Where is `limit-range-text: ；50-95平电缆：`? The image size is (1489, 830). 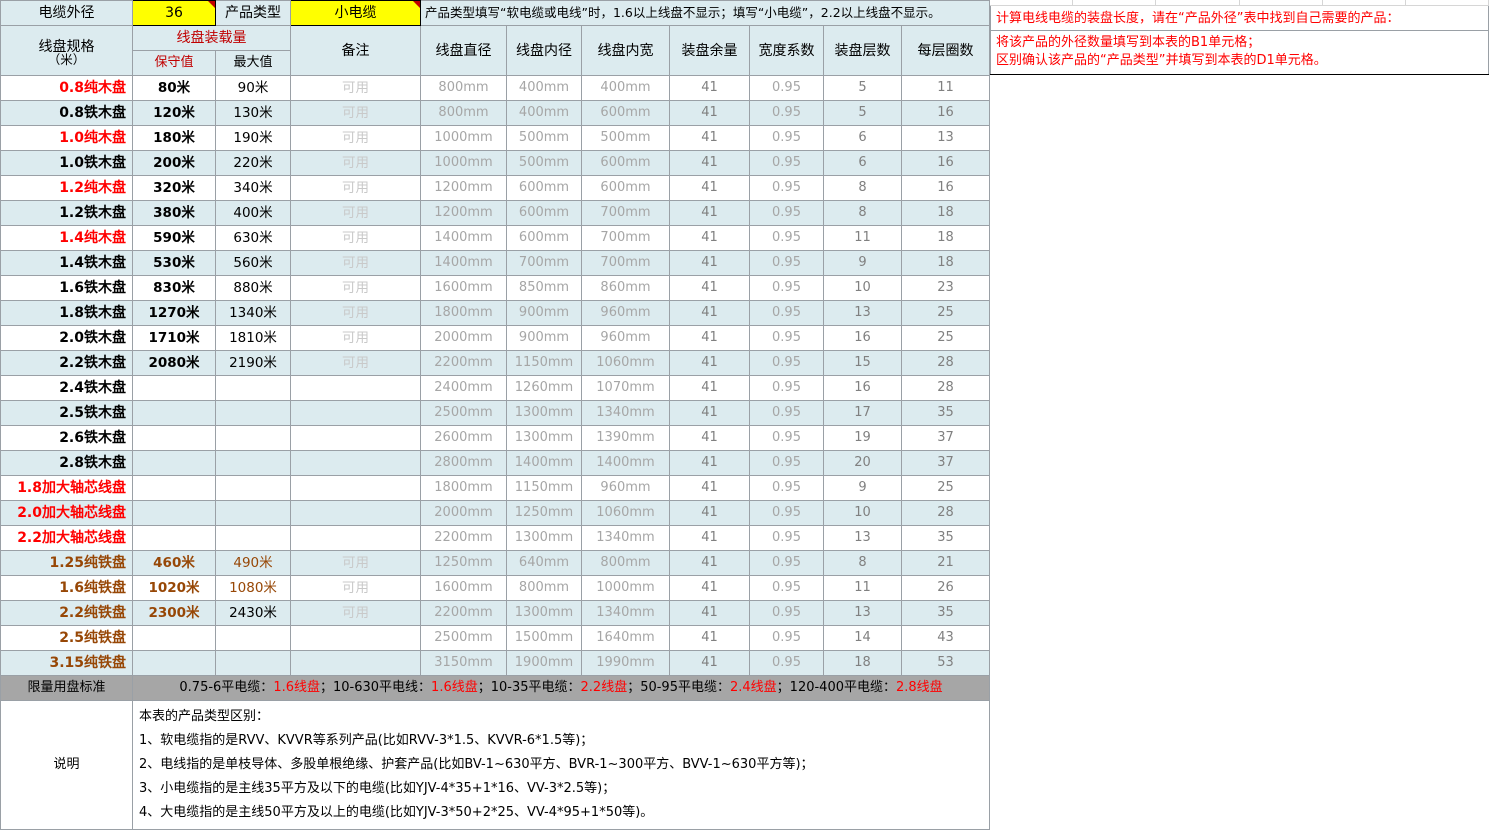
limit-range-text: ；50-95平电缆： is located at coordinates (678, 687).